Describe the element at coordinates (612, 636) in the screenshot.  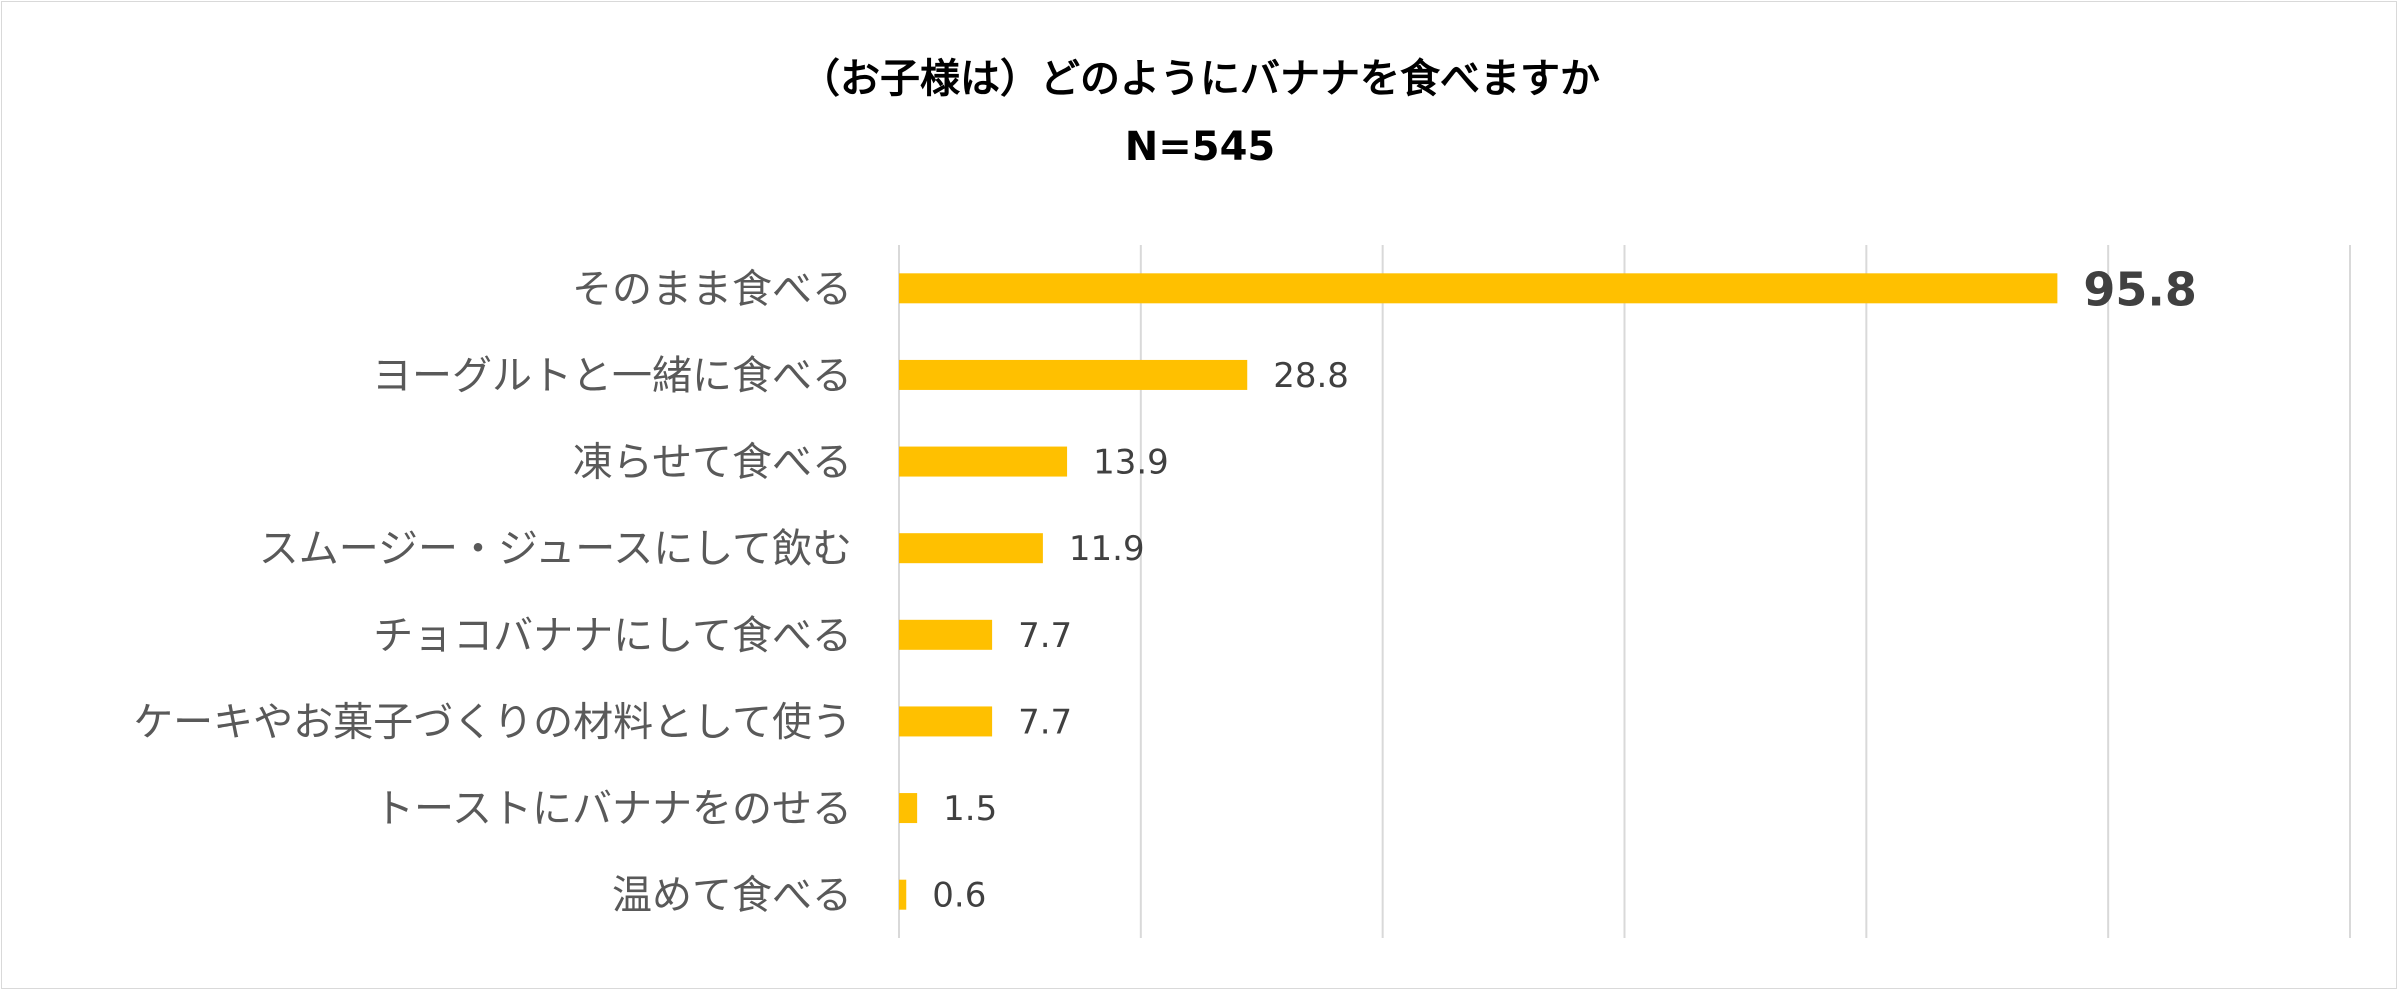
I see `category-label: チョコバナナにして食べる` at that location.